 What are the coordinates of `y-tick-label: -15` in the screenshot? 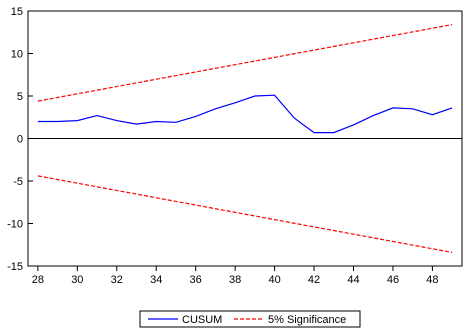 It's located at (15, 267).